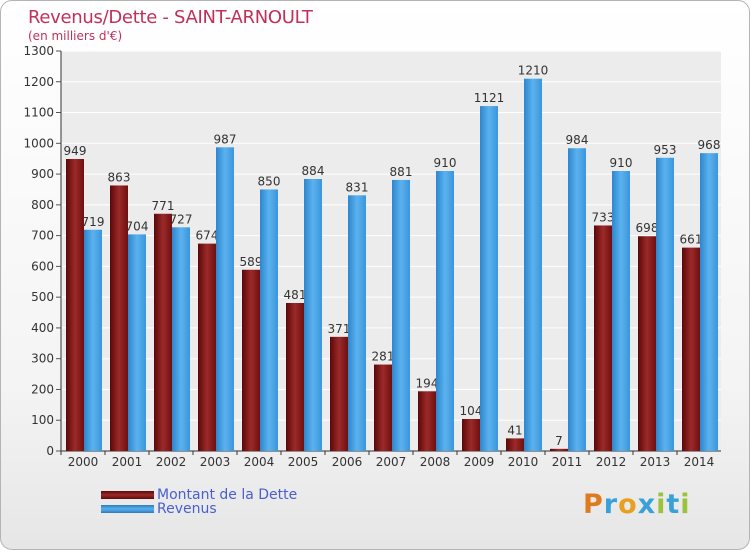  What do you see at coordinates (38, 51) in the screenshot?
I see `y-tick-label: 1300` at bounding box center [38, 51].